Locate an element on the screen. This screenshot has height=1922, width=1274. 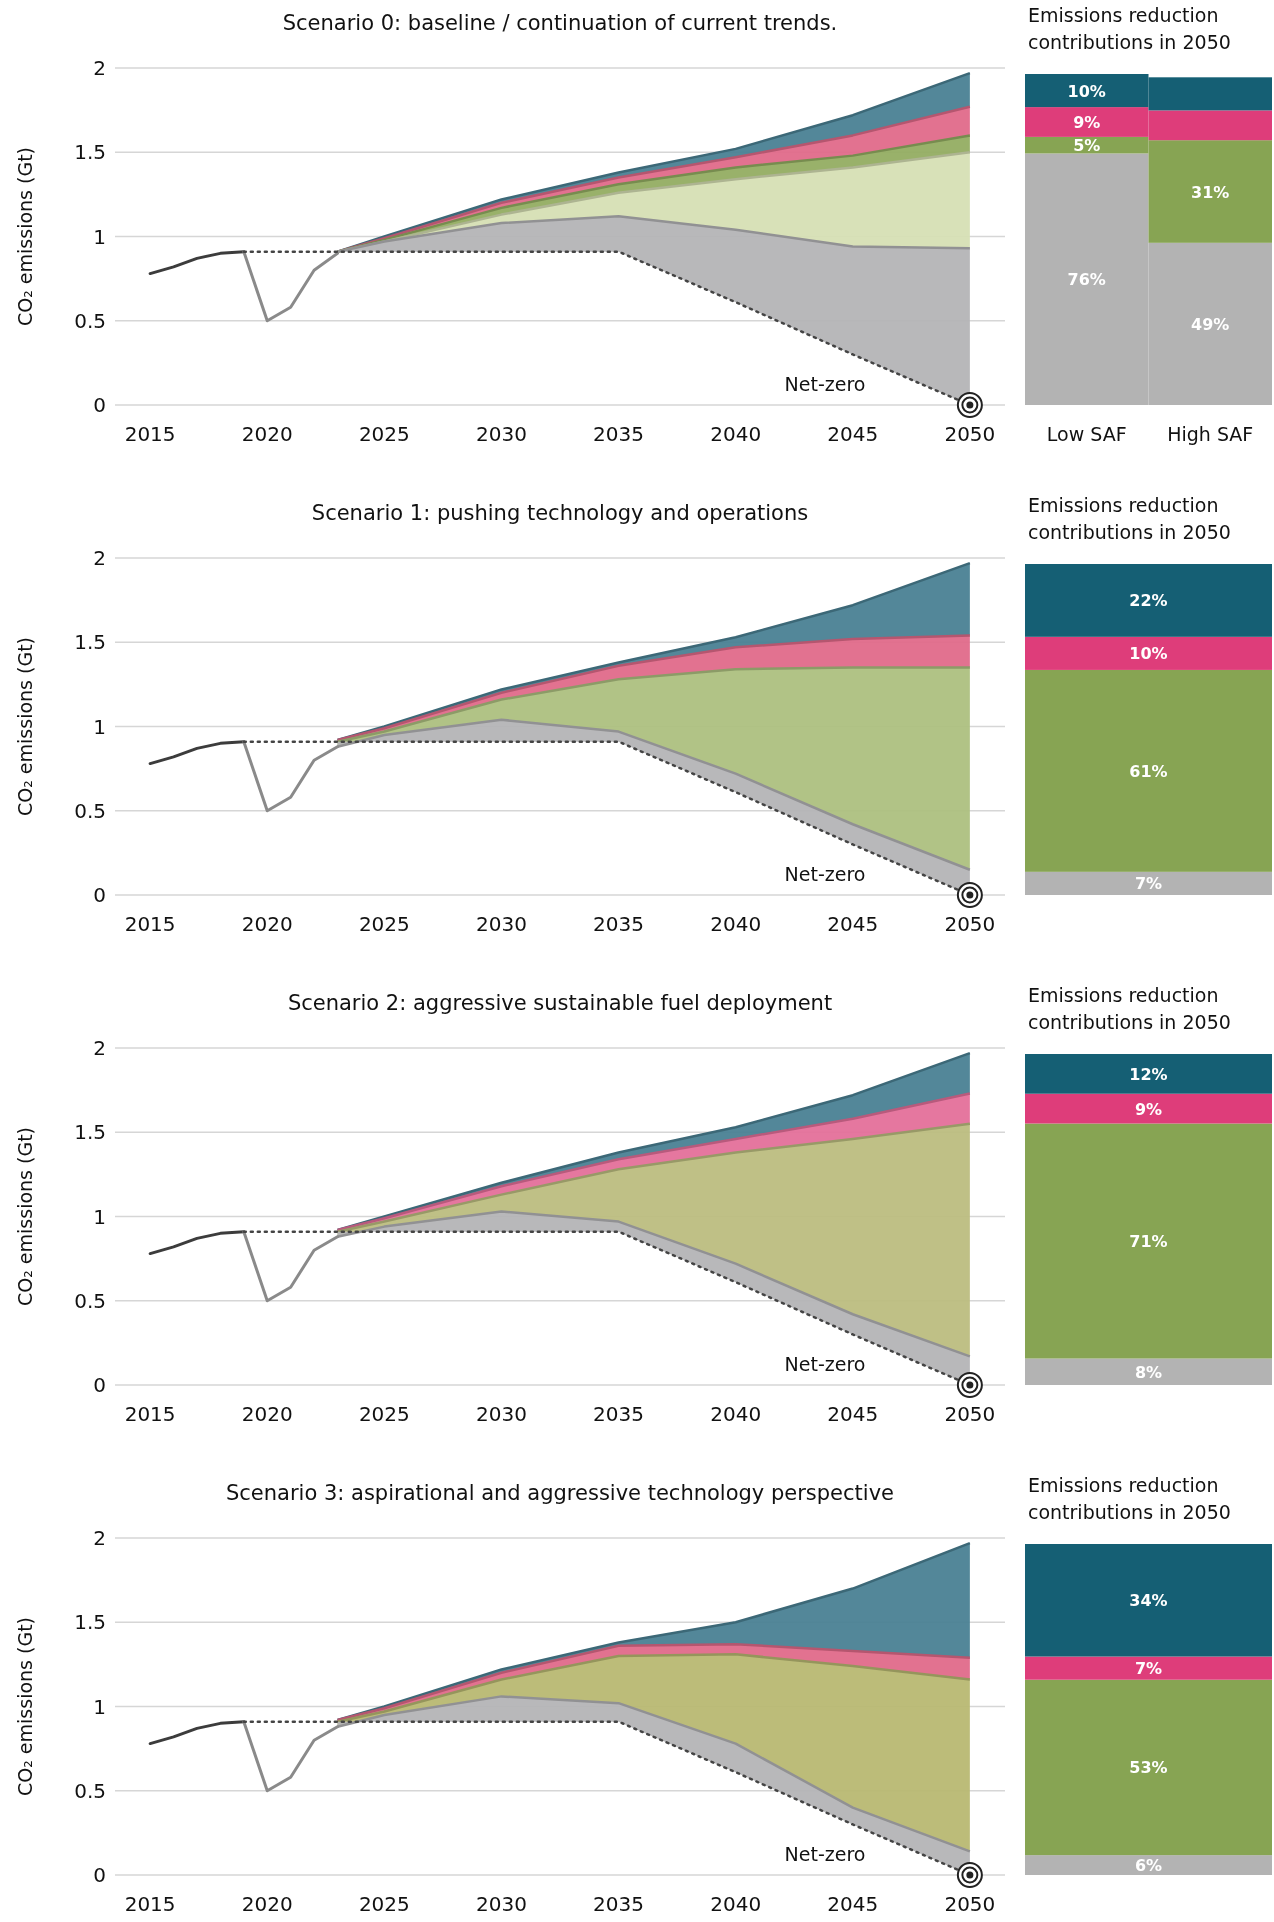
x-tick-label: High SAF is located at coordinates (1210, 434).